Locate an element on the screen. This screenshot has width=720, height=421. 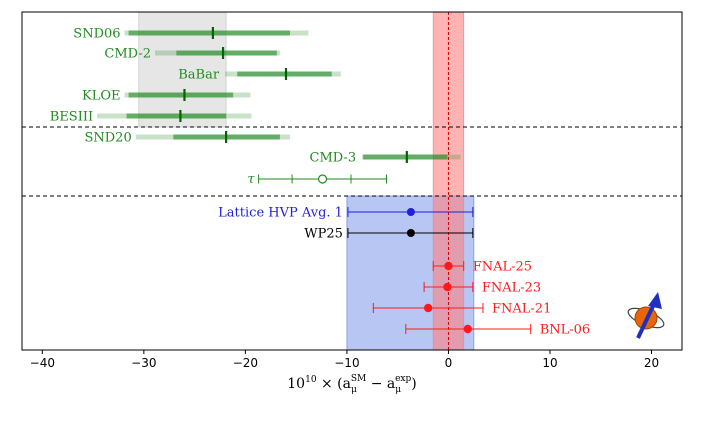
data-driven-besiii: BESIII is located at coordinates (151, 117).